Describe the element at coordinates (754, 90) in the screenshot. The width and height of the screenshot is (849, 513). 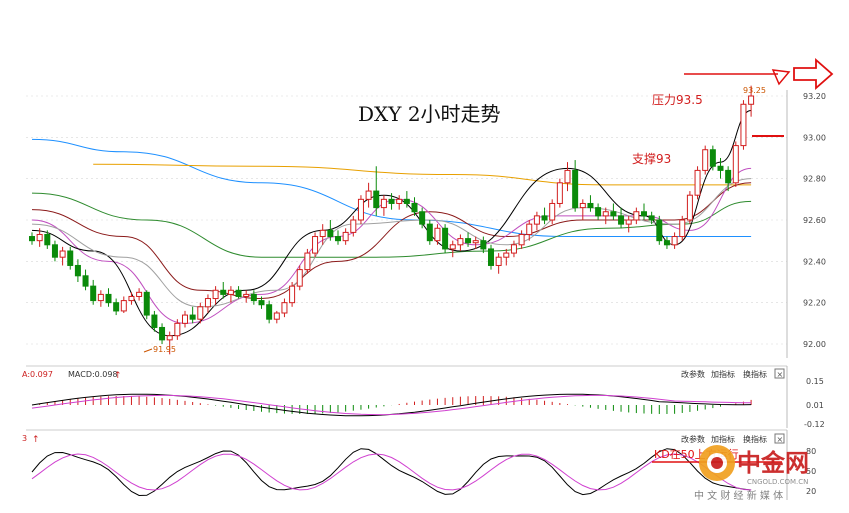
I see `high-price-label: 93.25` at that location.